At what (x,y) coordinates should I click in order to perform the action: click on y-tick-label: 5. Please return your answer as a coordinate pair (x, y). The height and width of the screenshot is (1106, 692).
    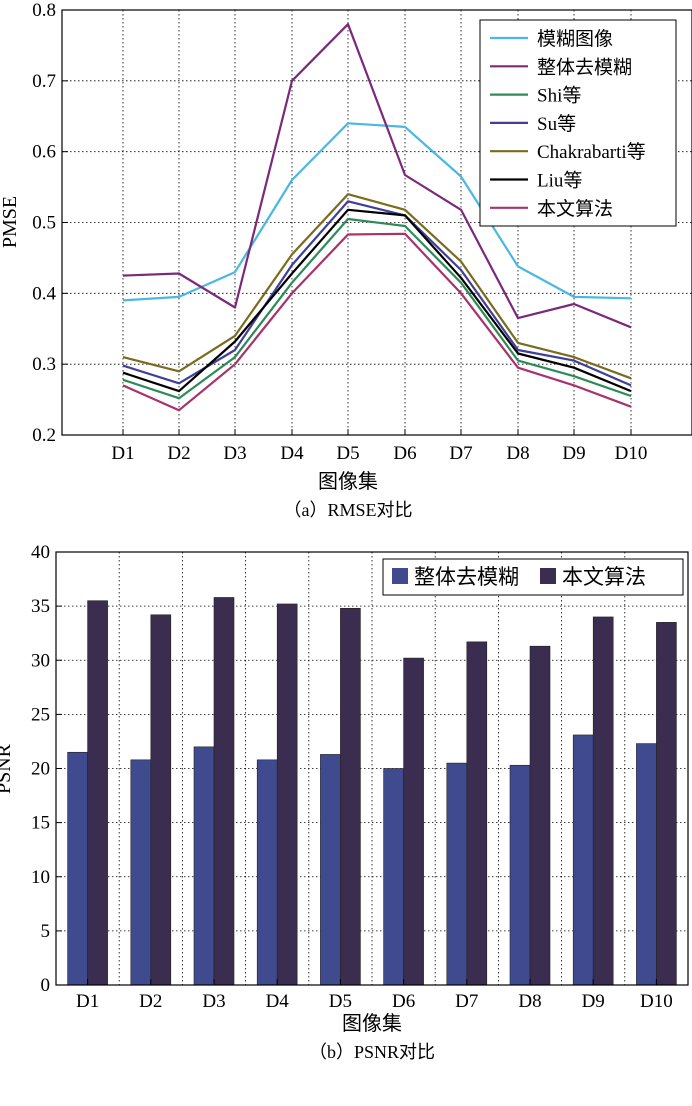
    Looking at the image, I should click on (46, 931).